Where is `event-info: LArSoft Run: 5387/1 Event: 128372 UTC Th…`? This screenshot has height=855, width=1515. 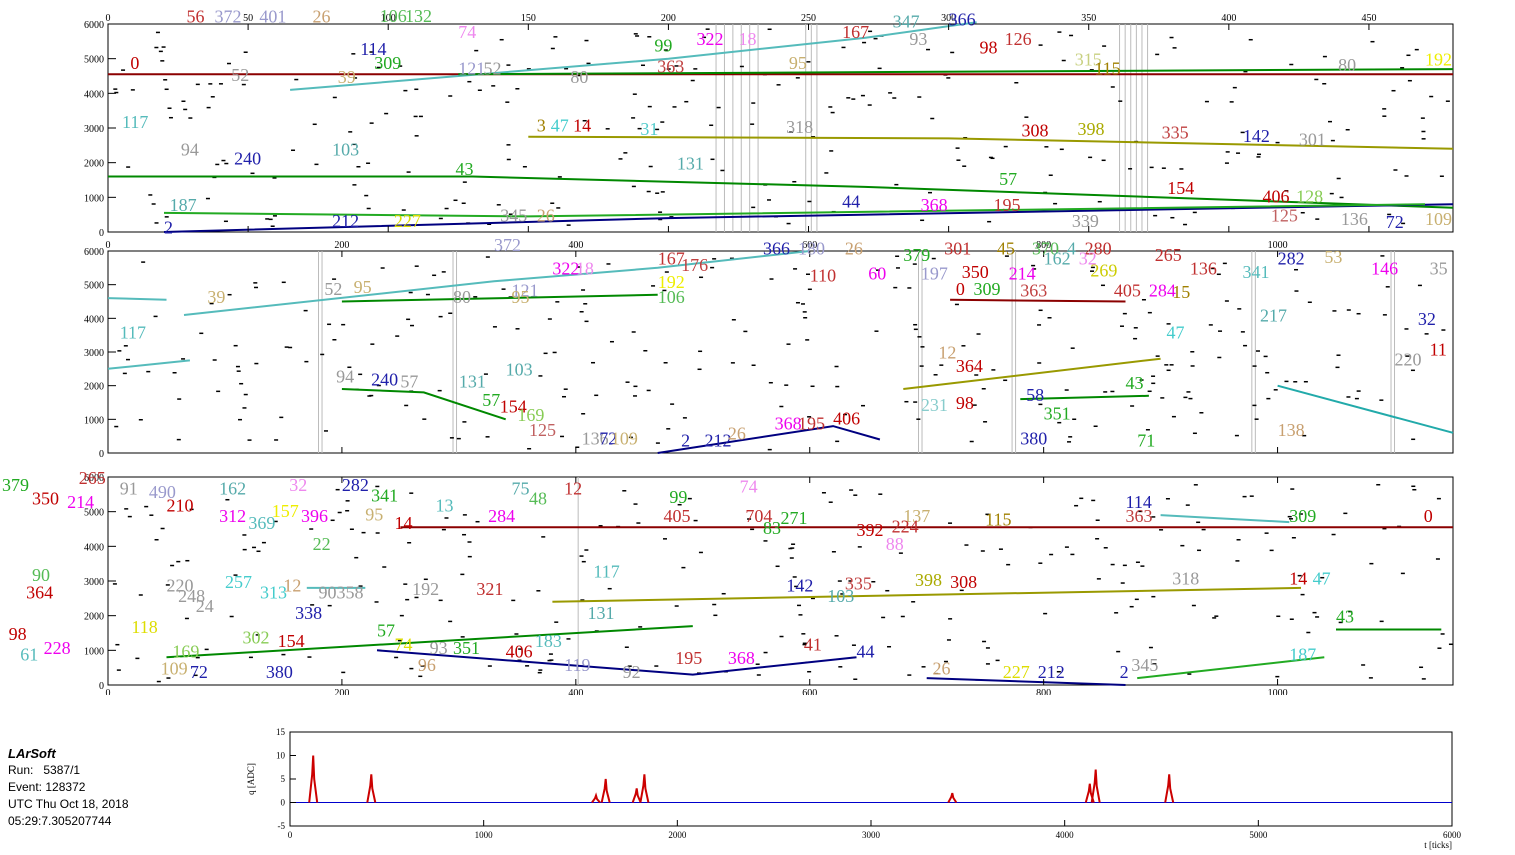 event-info: LArSoft Run: 5387/1 Event: 128372 UTC Th… is located at coordinates (68, 787).